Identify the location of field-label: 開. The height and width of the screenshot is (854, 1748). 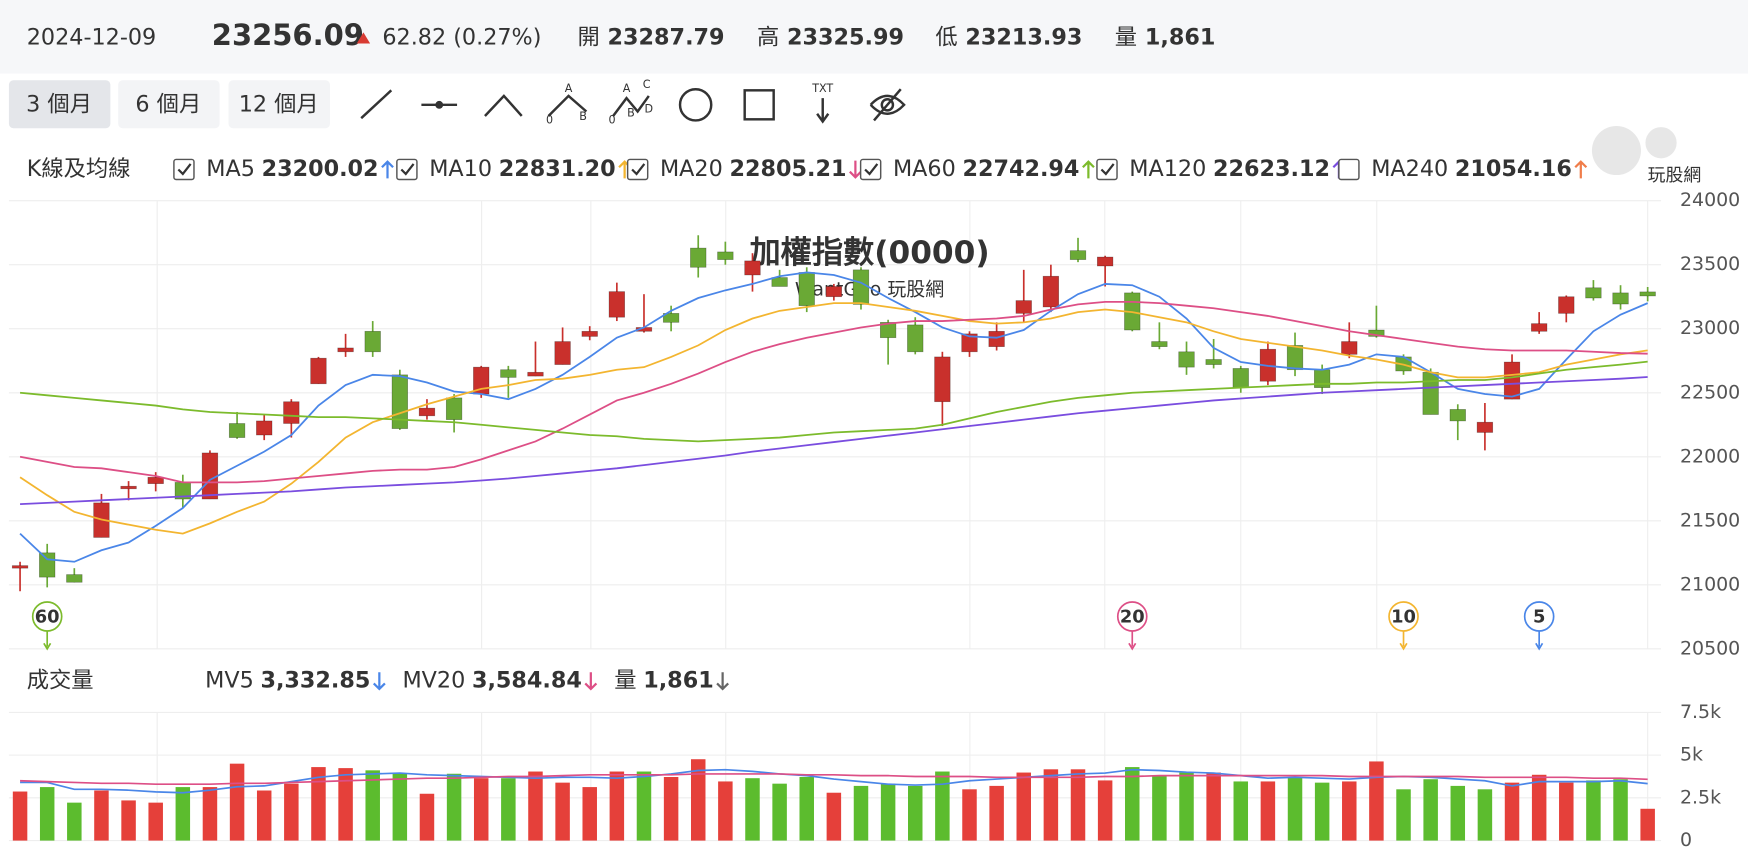
(588, 37).